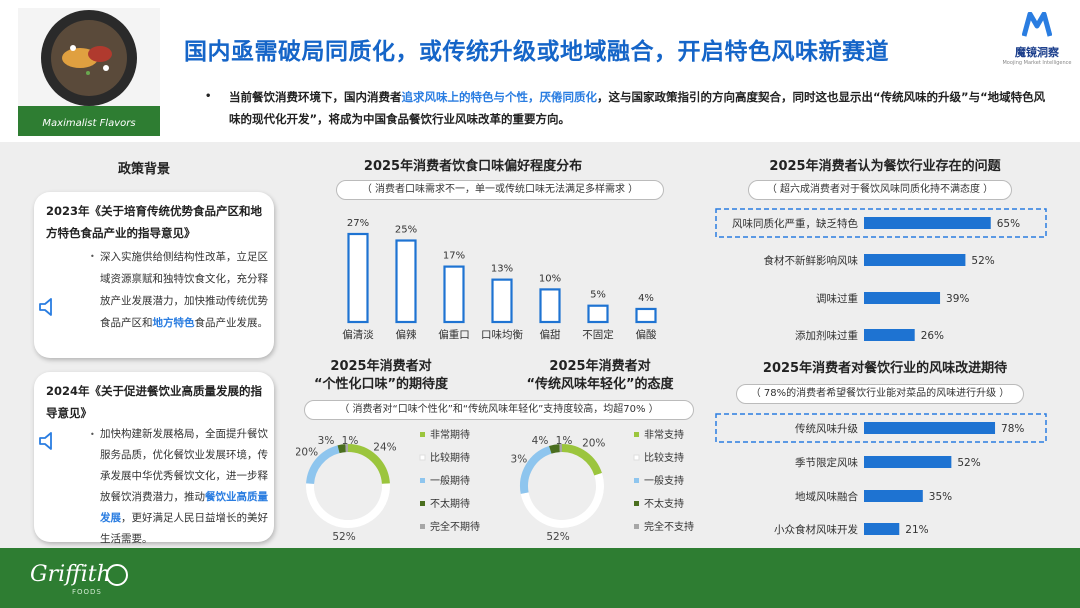 This screenshot has height=608, width=1080. Describe the element at coordinates (358, 334) in the screenshot. I see `taste-category-label: 偏清淡` at that location.